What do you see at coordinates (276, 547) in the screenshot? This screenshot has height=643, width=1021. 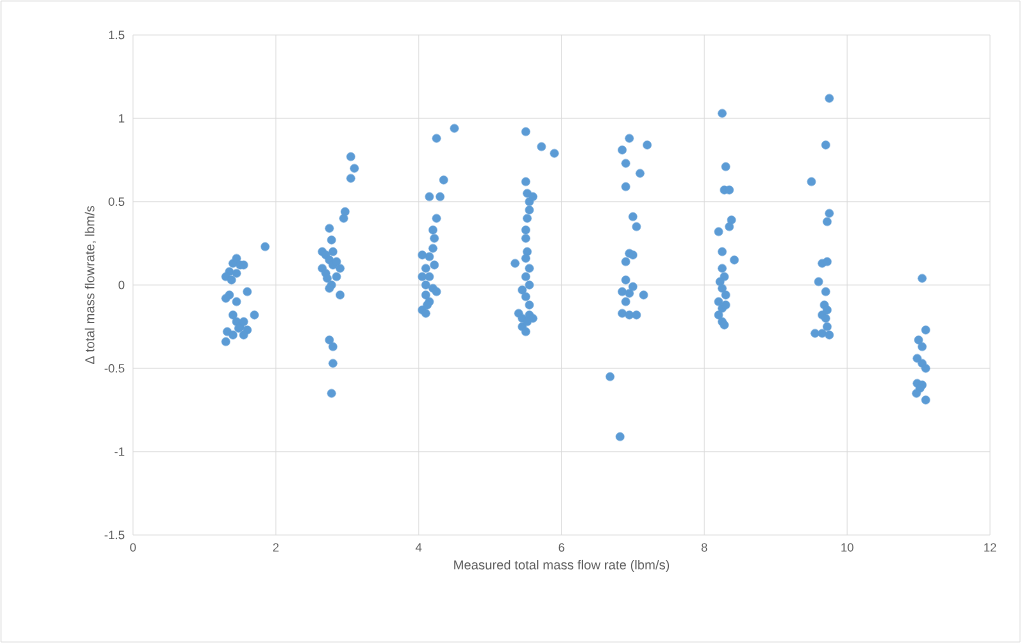 I see `x-tick-label: 2` at bounding box center [276, 547].